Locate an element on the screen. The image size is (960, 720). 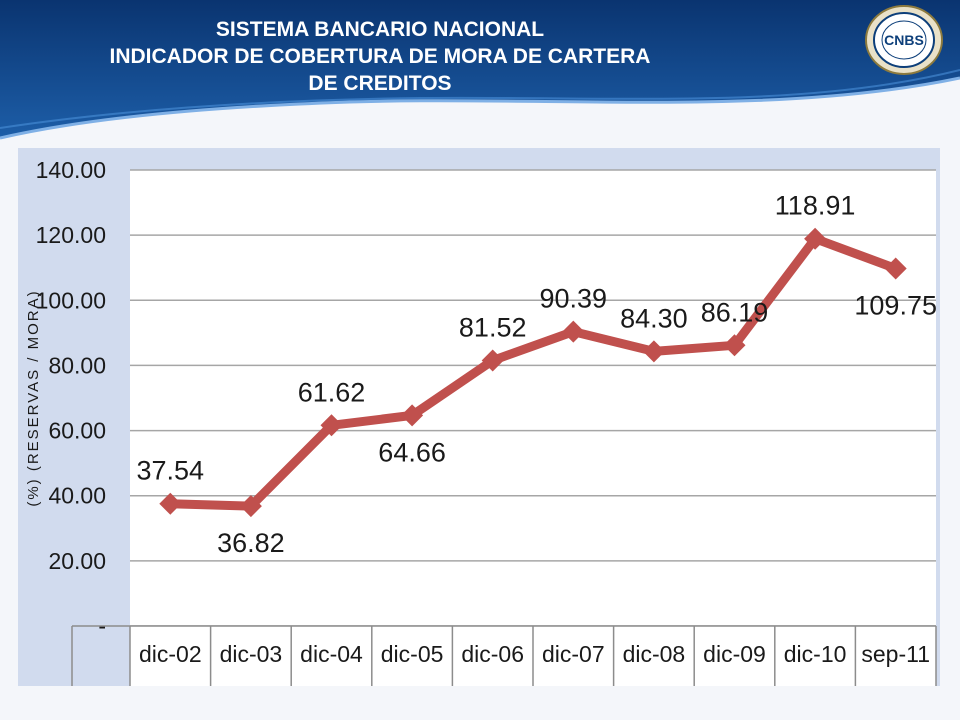
y-tick-label: 100.00 is located at coordinates (71, 300).